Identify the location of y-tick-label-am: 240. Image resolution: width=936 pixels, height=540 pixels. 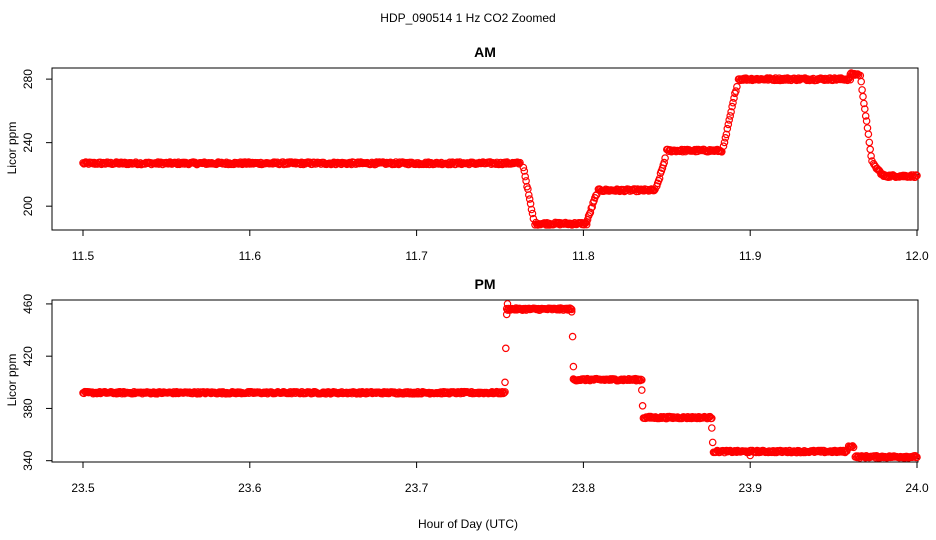
(28, 142).